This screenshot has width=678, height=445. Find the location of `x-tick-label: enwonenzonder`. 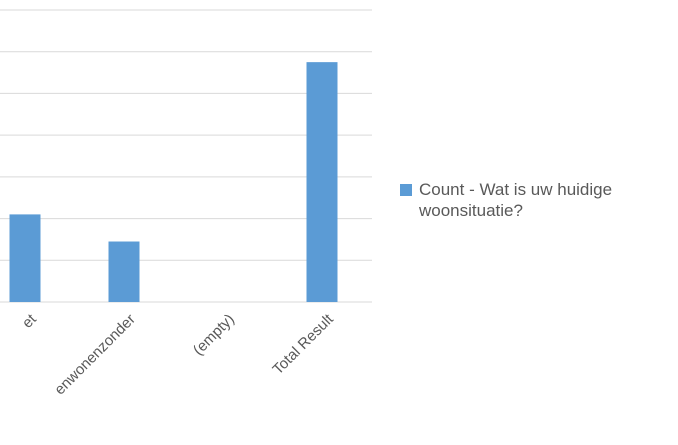

x-tick-label: enwonenzonder is located at coordinates (95, 355).